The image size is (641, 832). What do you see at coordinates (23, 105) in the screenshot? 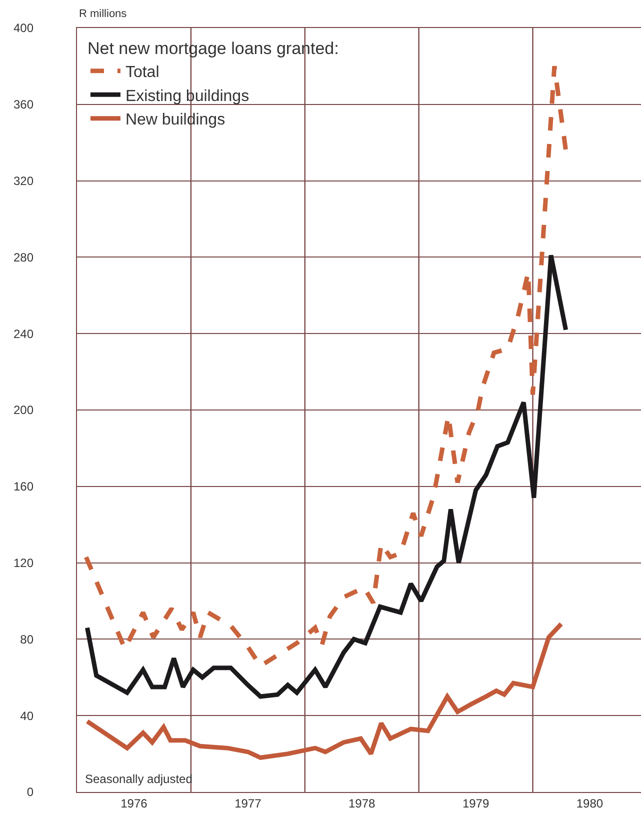
I see `y-tick-label: 360` at bounding box center [23, 105].